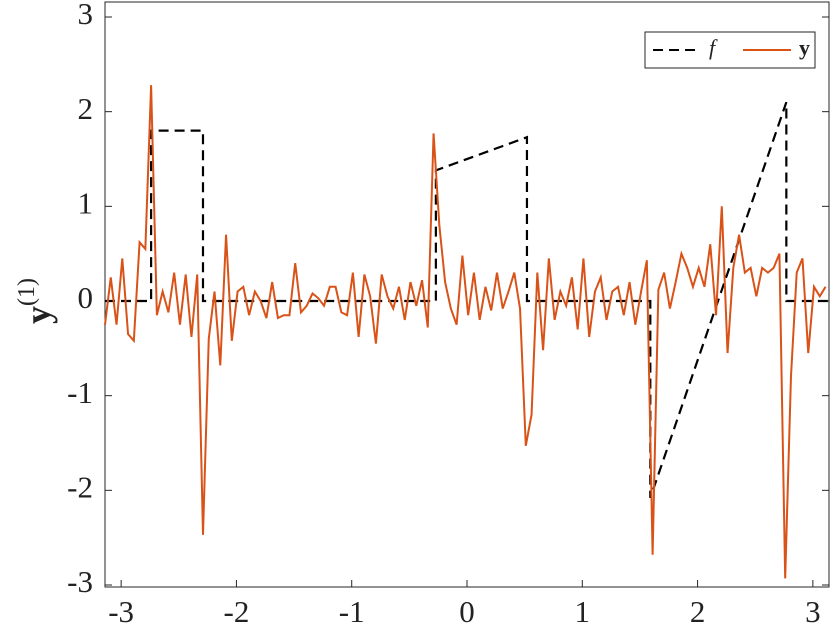  Describe the element at coordinates (583, 611) in the screenshot. I see `x-tick-label: 1` at that location.